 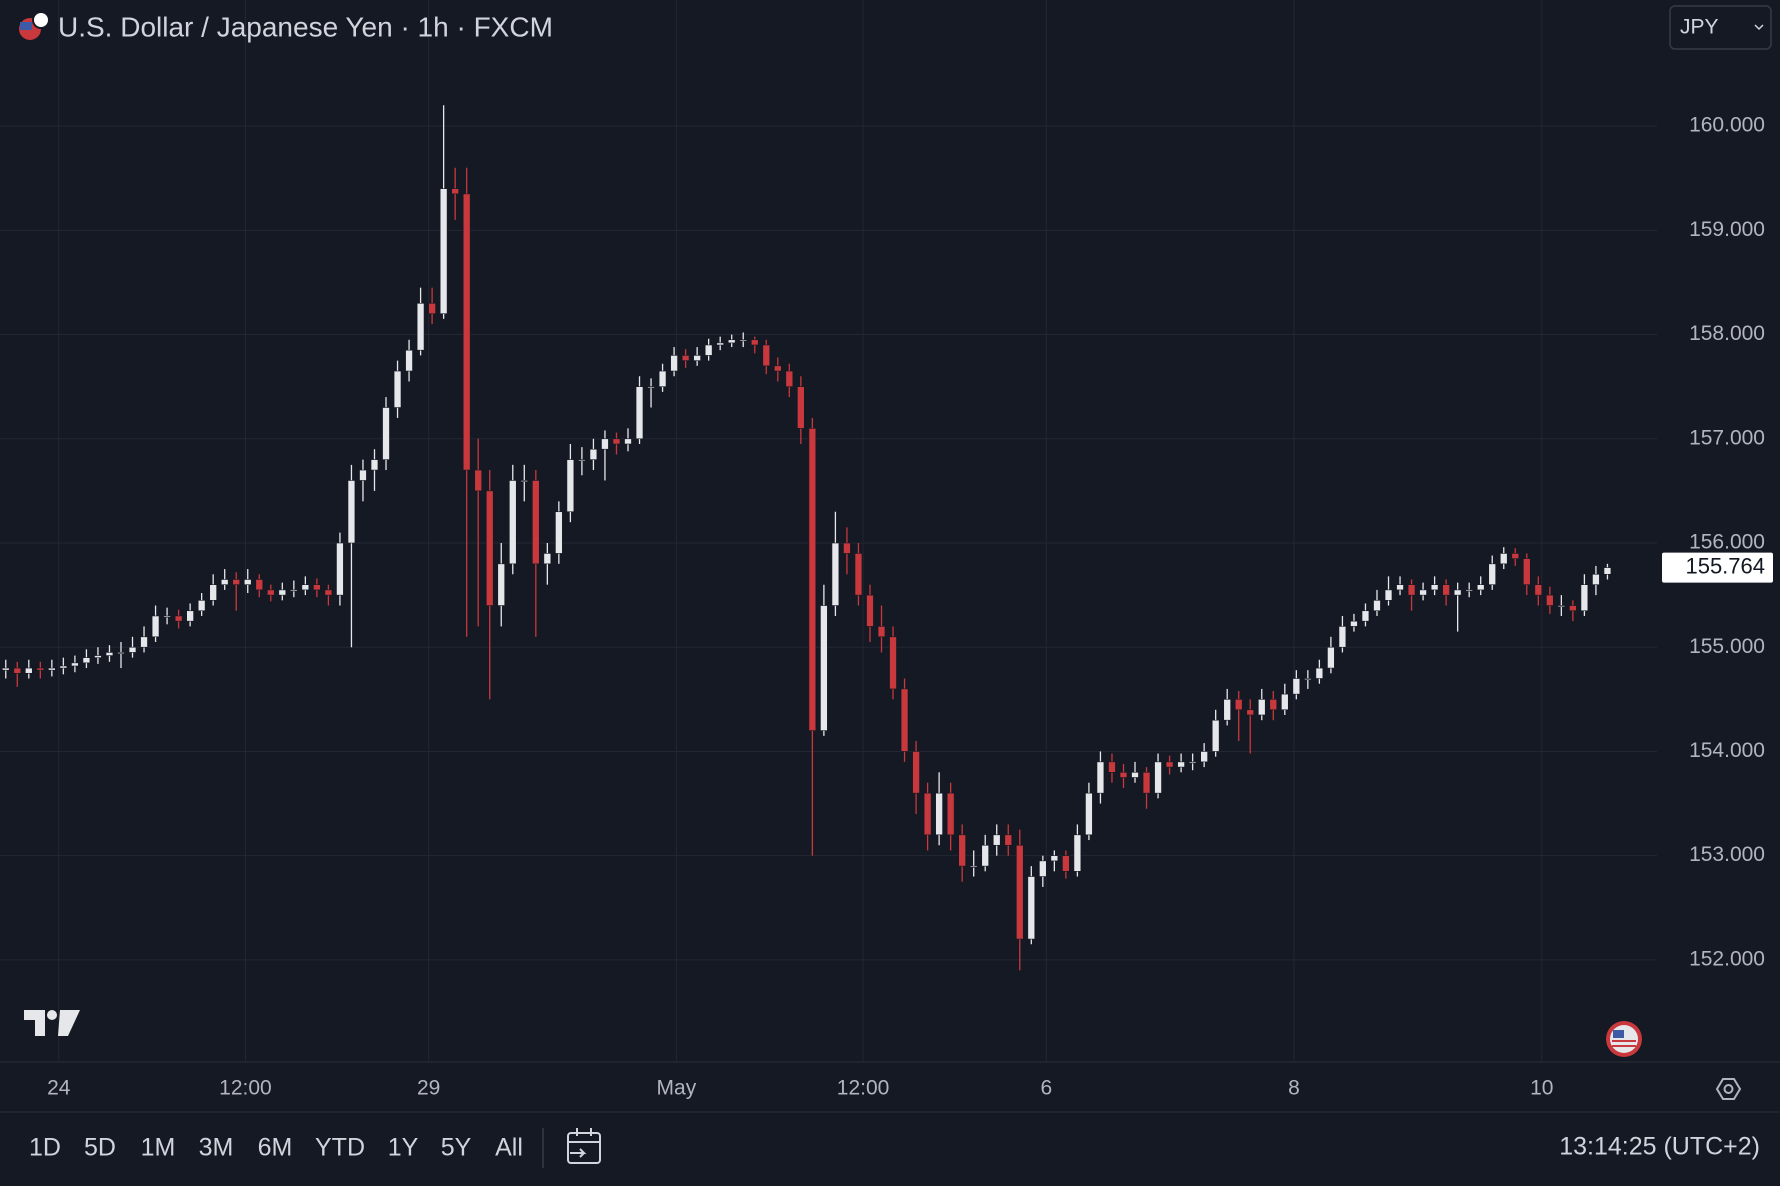 What do you see at coordinates (1727, 646) in the screenshot?
I see `y-tick-label: 155.000` at bounding box center [1727, 646].